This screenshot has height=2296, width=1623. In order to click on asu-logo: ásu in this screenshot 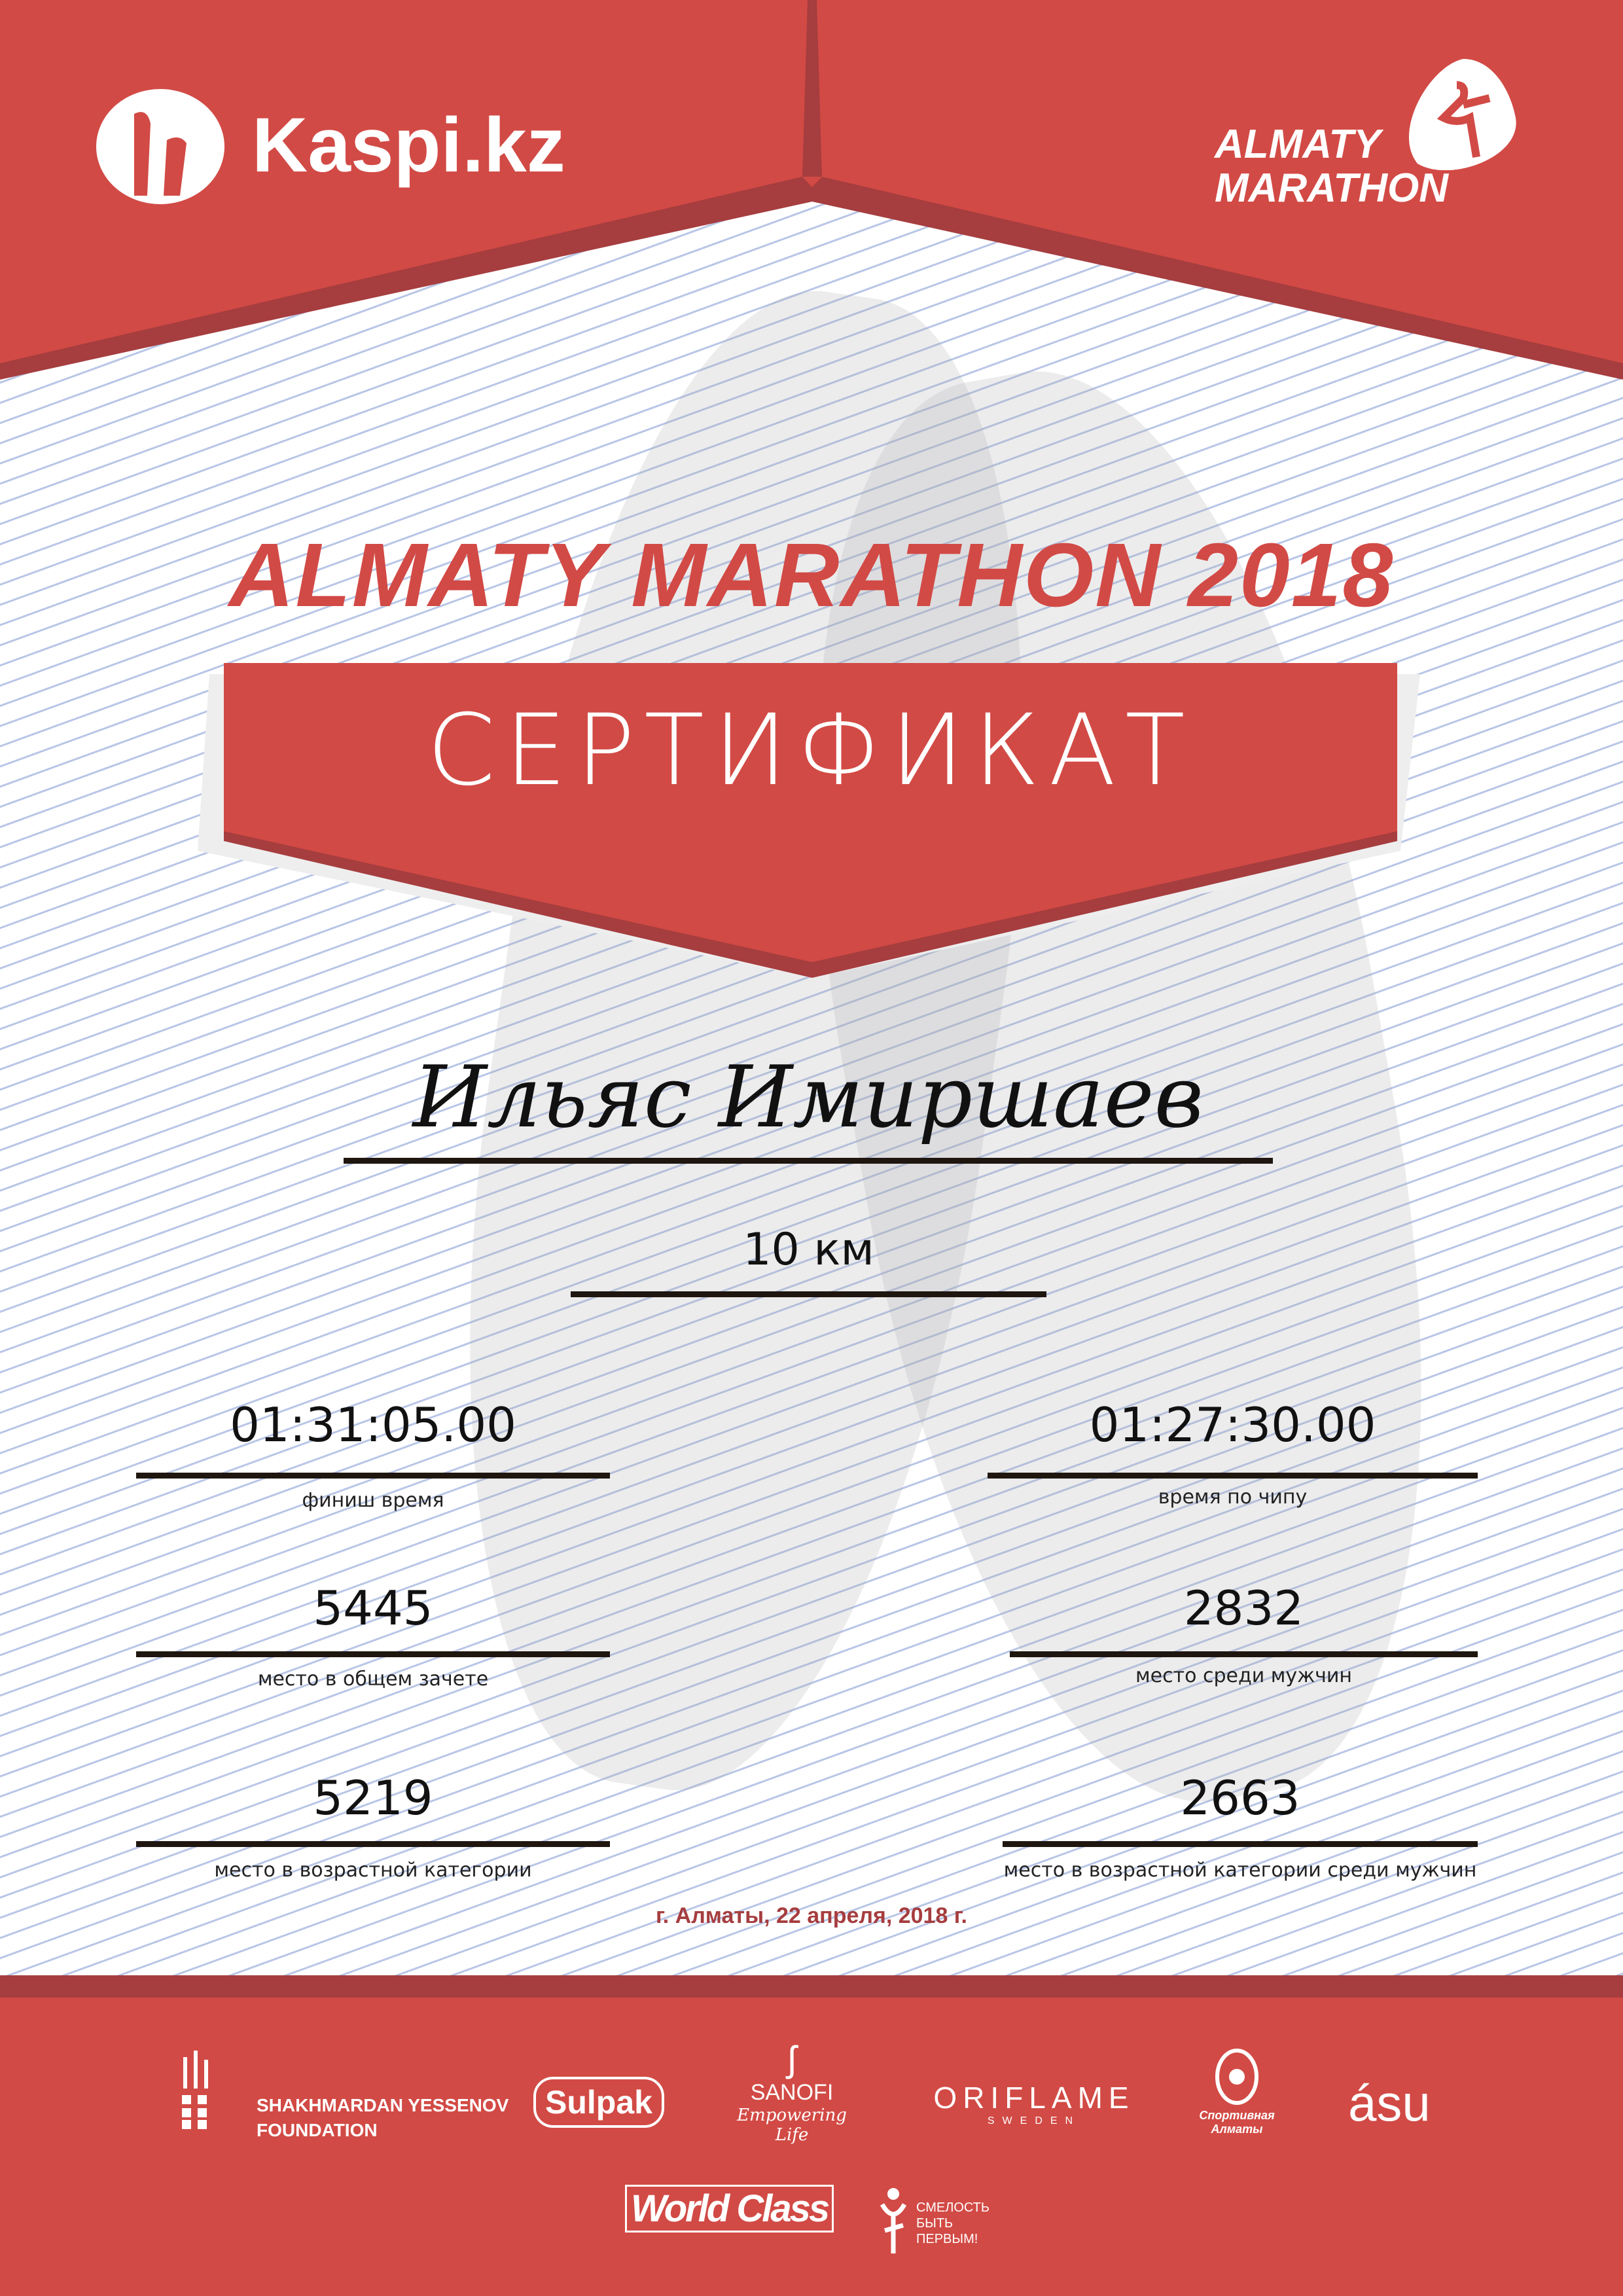, I will do `click(1390, 2103)`.